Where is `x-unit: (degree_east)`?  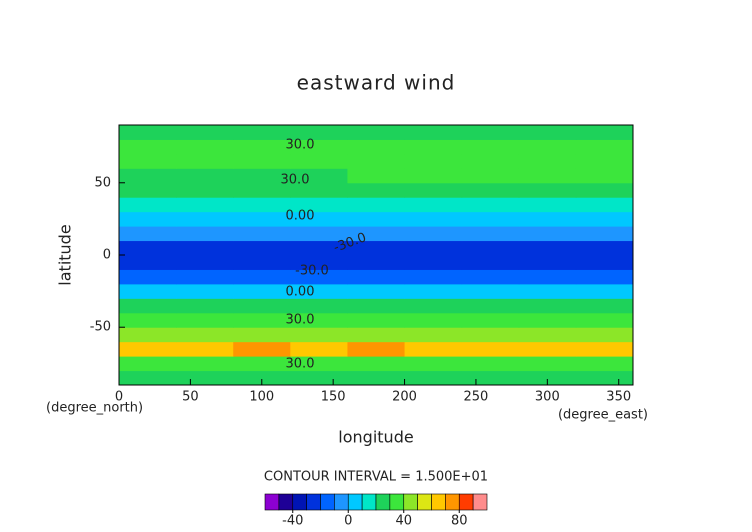
x-unit: (degree_east) is located at coordinates (603, 415).